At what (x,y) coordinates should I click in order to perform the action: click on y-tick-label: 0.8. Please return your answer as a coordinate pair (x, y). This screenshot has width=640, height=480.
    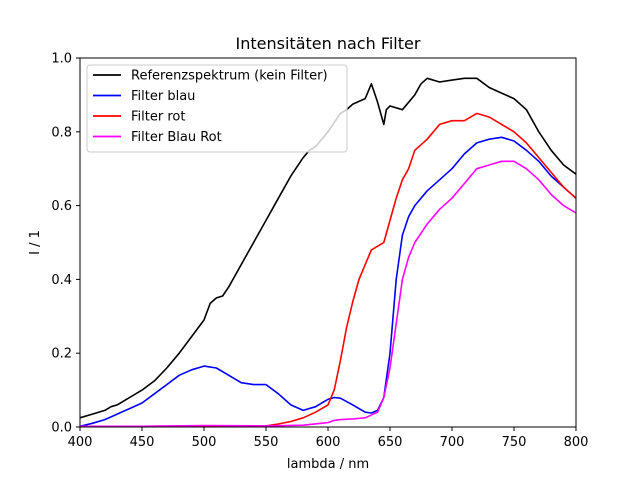
    Looking at the image, I should click on (61, 132).